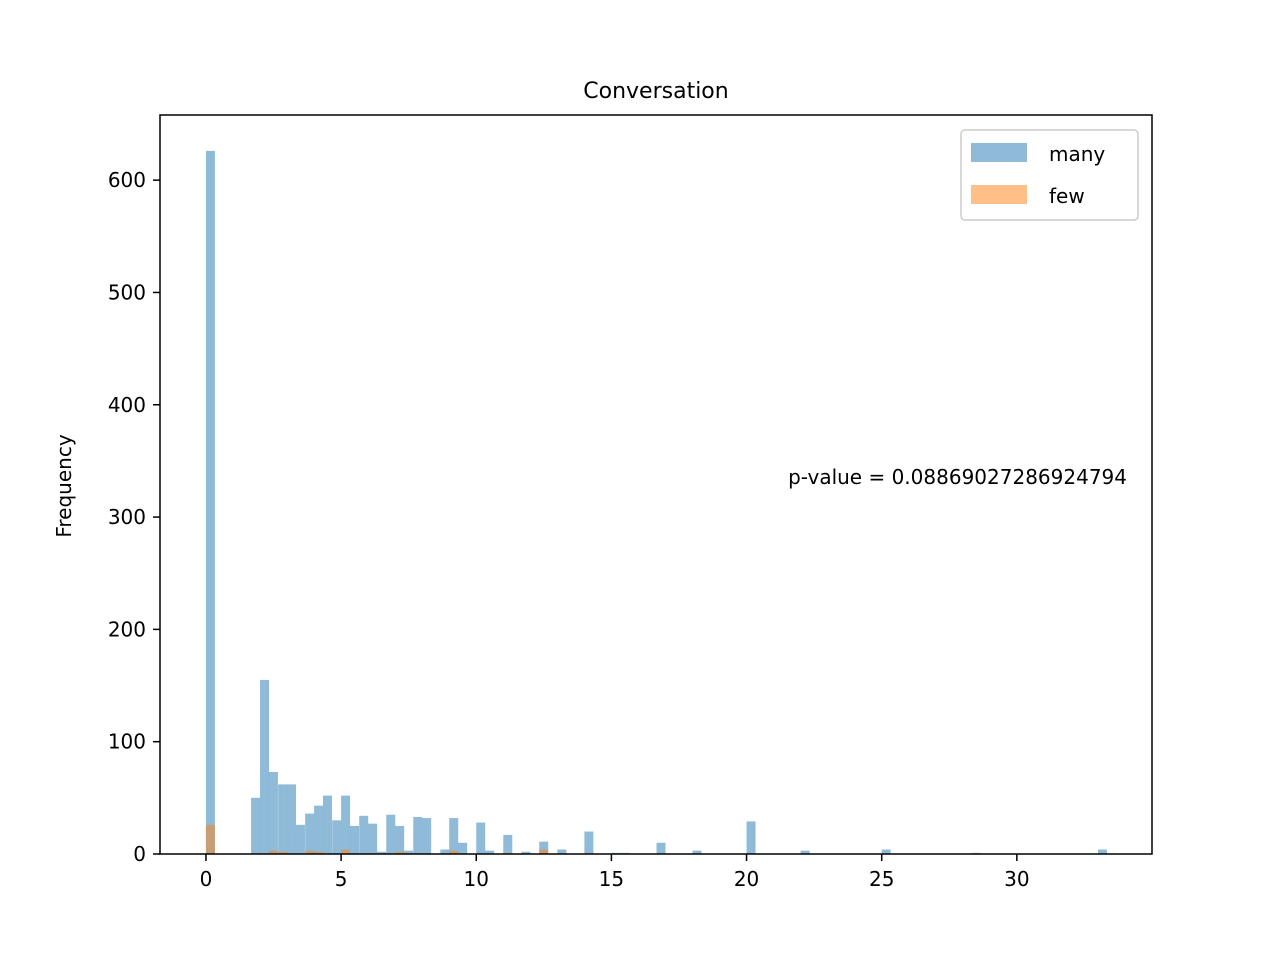  Describe the element at coordinates (127, 180) in the screenshot. I see `y-tick-label-6: 600` at that location.